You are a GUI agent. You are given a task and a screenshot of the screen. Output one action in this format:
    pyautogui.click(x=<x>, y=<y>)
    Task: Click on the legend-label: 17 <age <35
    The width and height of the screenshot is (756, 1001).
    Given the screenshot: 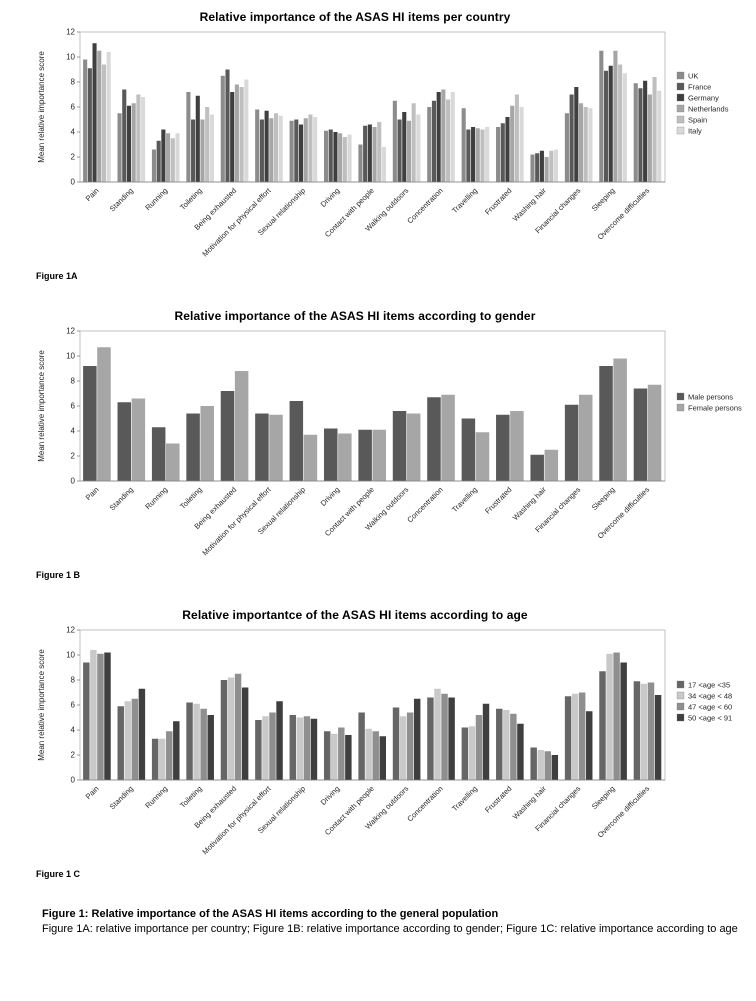 What is the action you would take?
    pyautogui.click(x=709, y=685)
    